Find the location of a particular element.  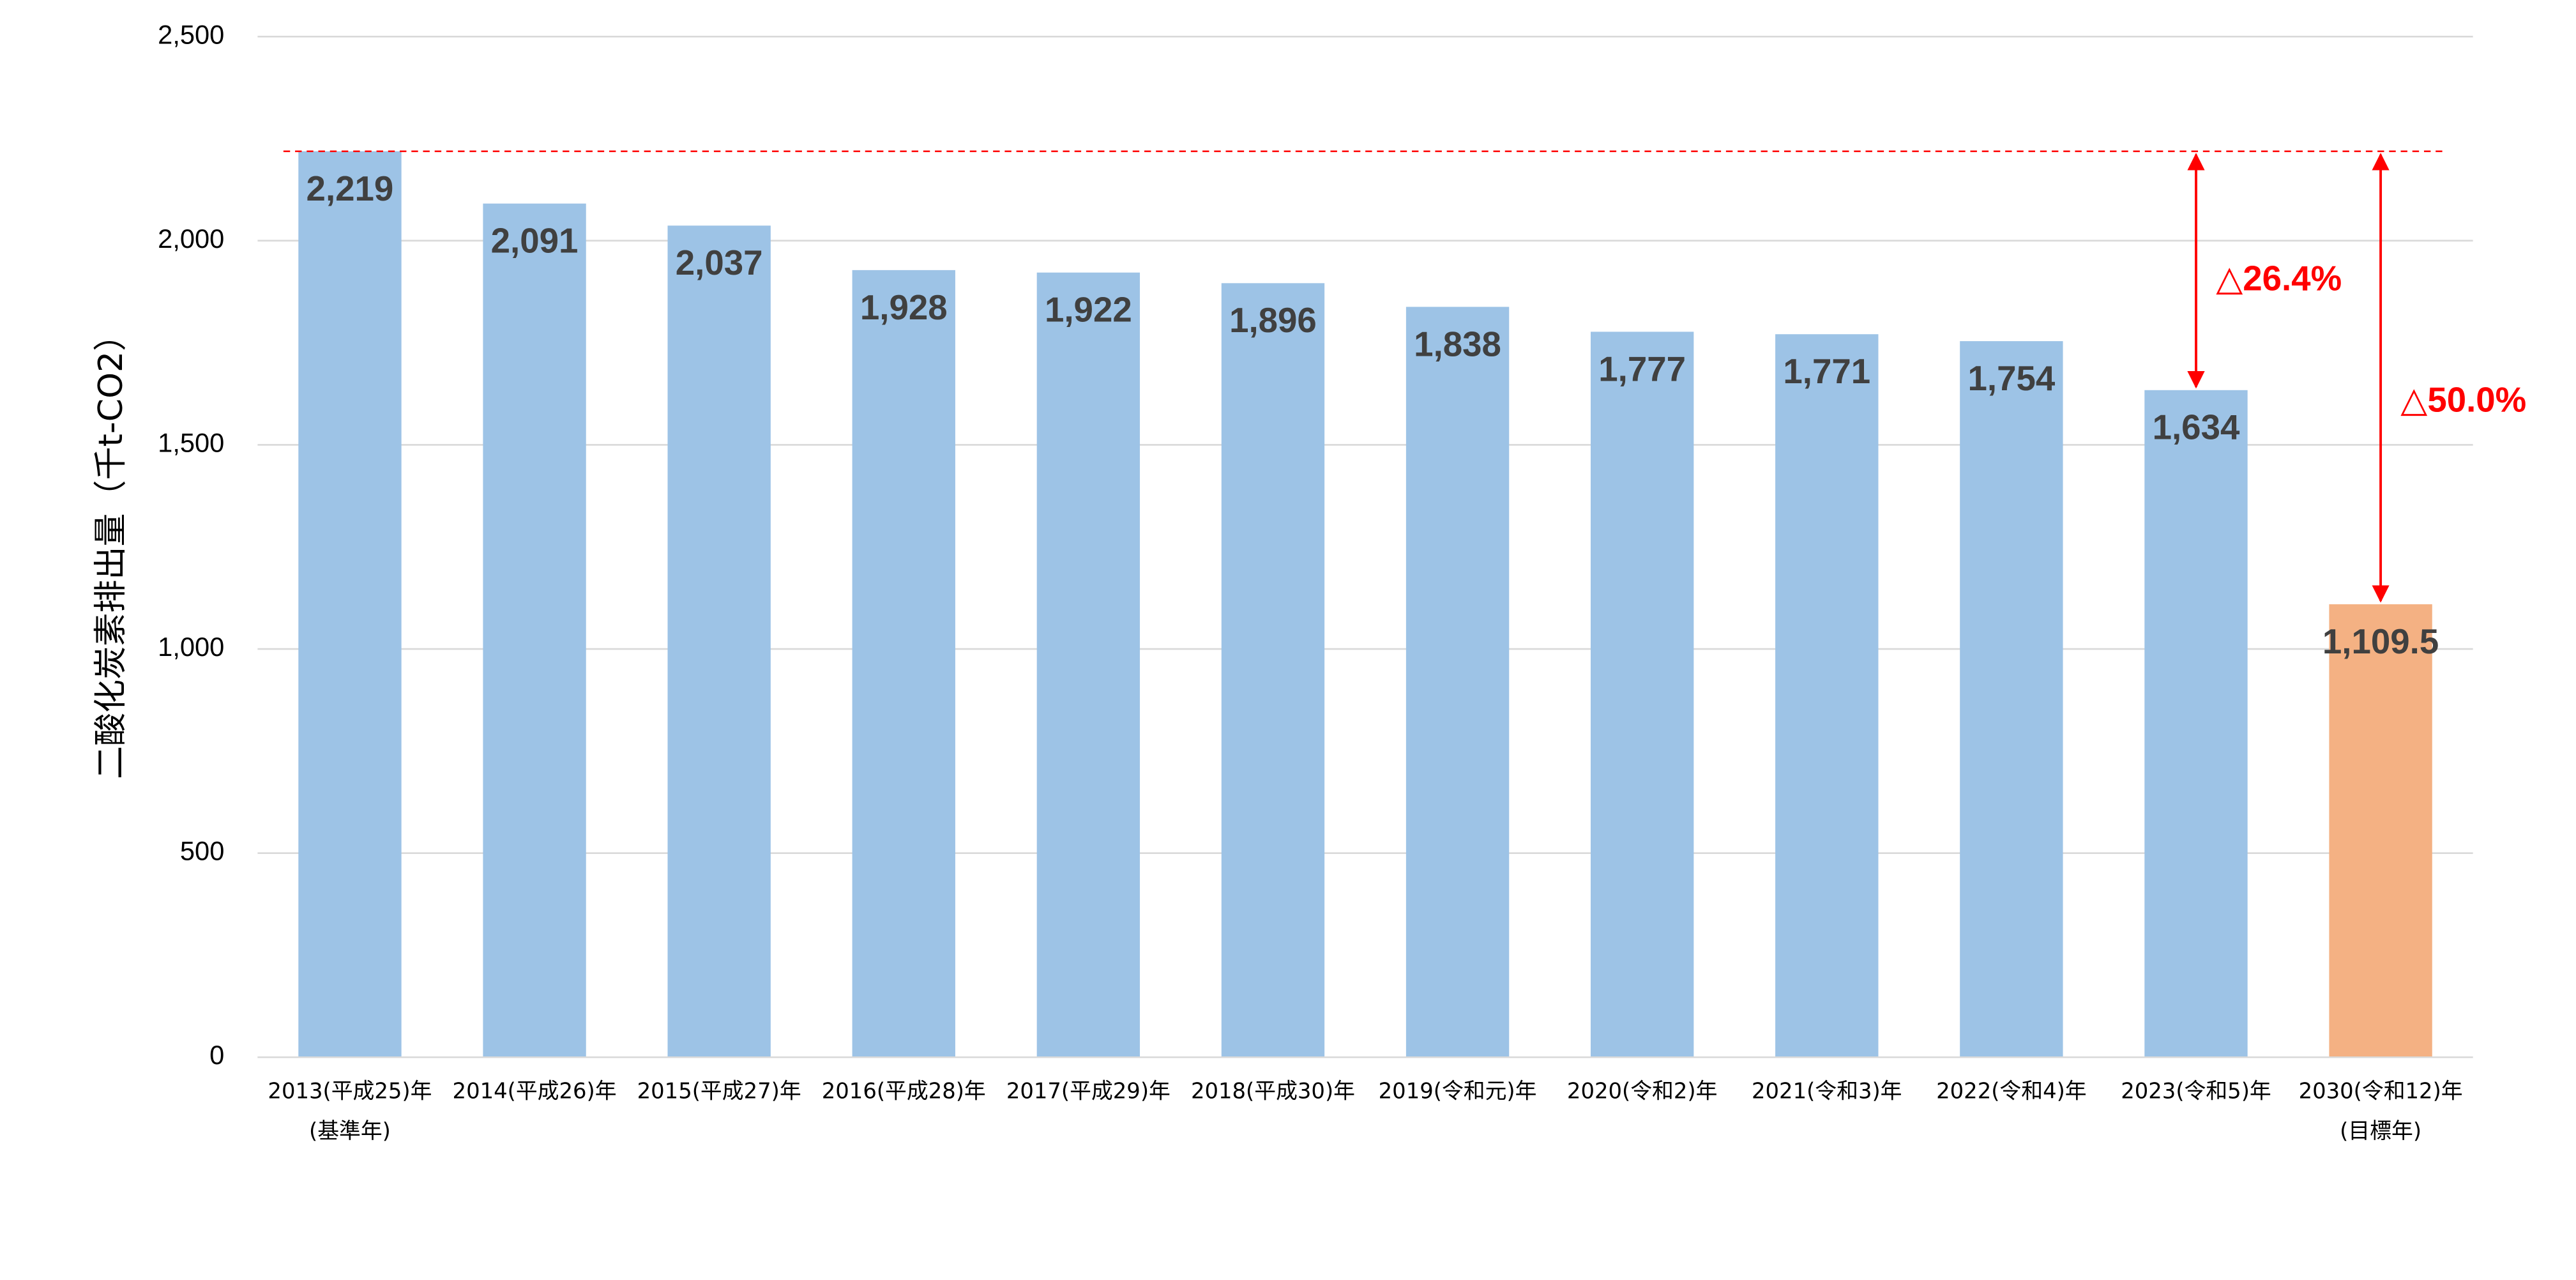

x-tick-label: (目標年) is located at coordinates (2380, 1130).